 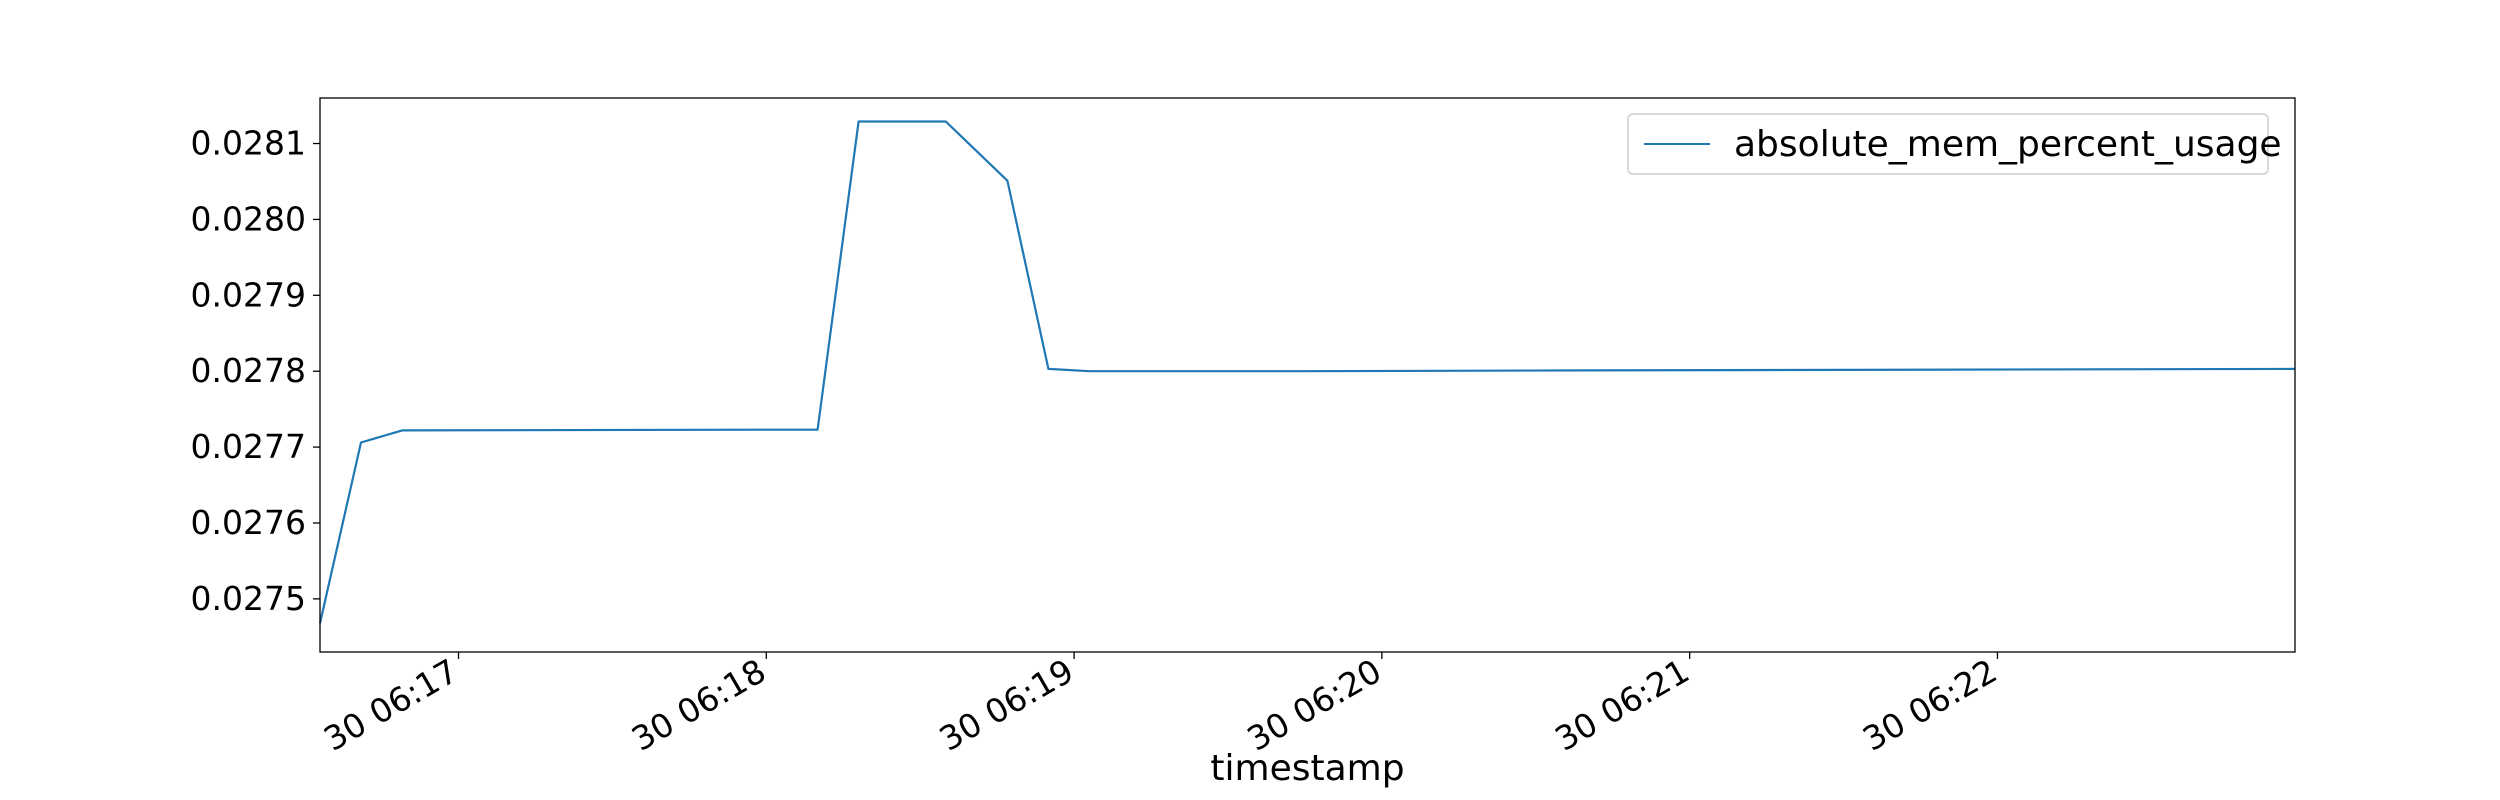 I want to click on y-tick-label: 0.0275, so click(x=248, y=598).